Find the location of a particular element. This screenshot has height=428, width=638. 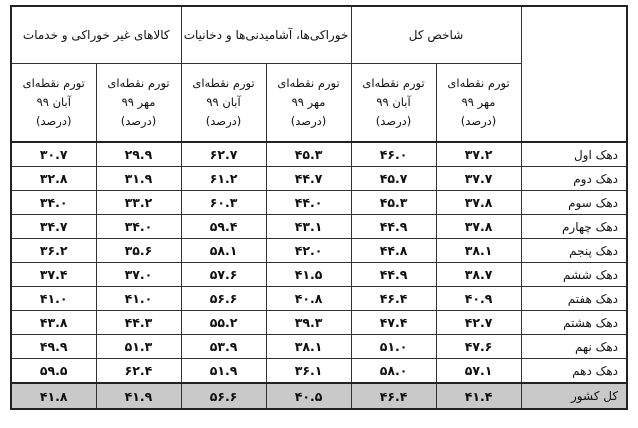

food-aban-cell: ۵۹.۴ is located at coordinates (223, 226).